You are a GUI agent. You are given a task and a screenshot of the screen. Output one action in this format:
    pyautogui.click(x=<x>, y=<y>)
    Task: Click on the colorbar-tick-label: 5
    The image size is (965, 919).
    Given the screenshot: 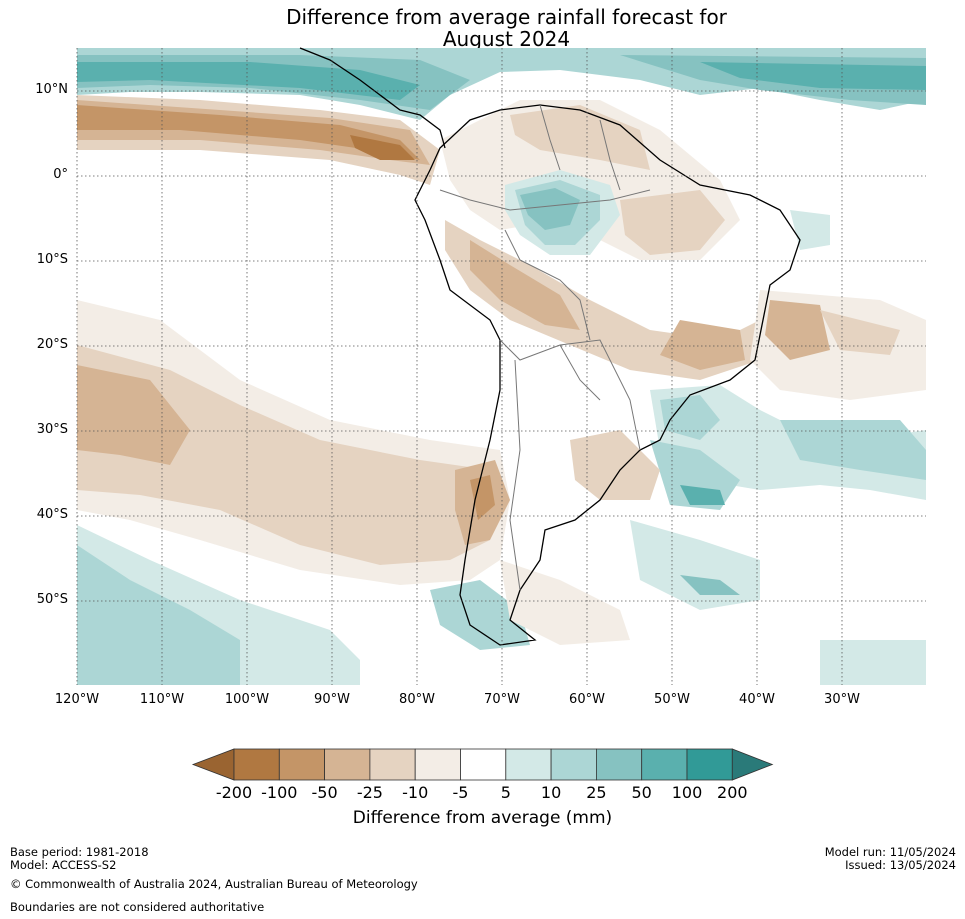 What is the action you would take?
    pyautogui.click(x=505, y=792)
    